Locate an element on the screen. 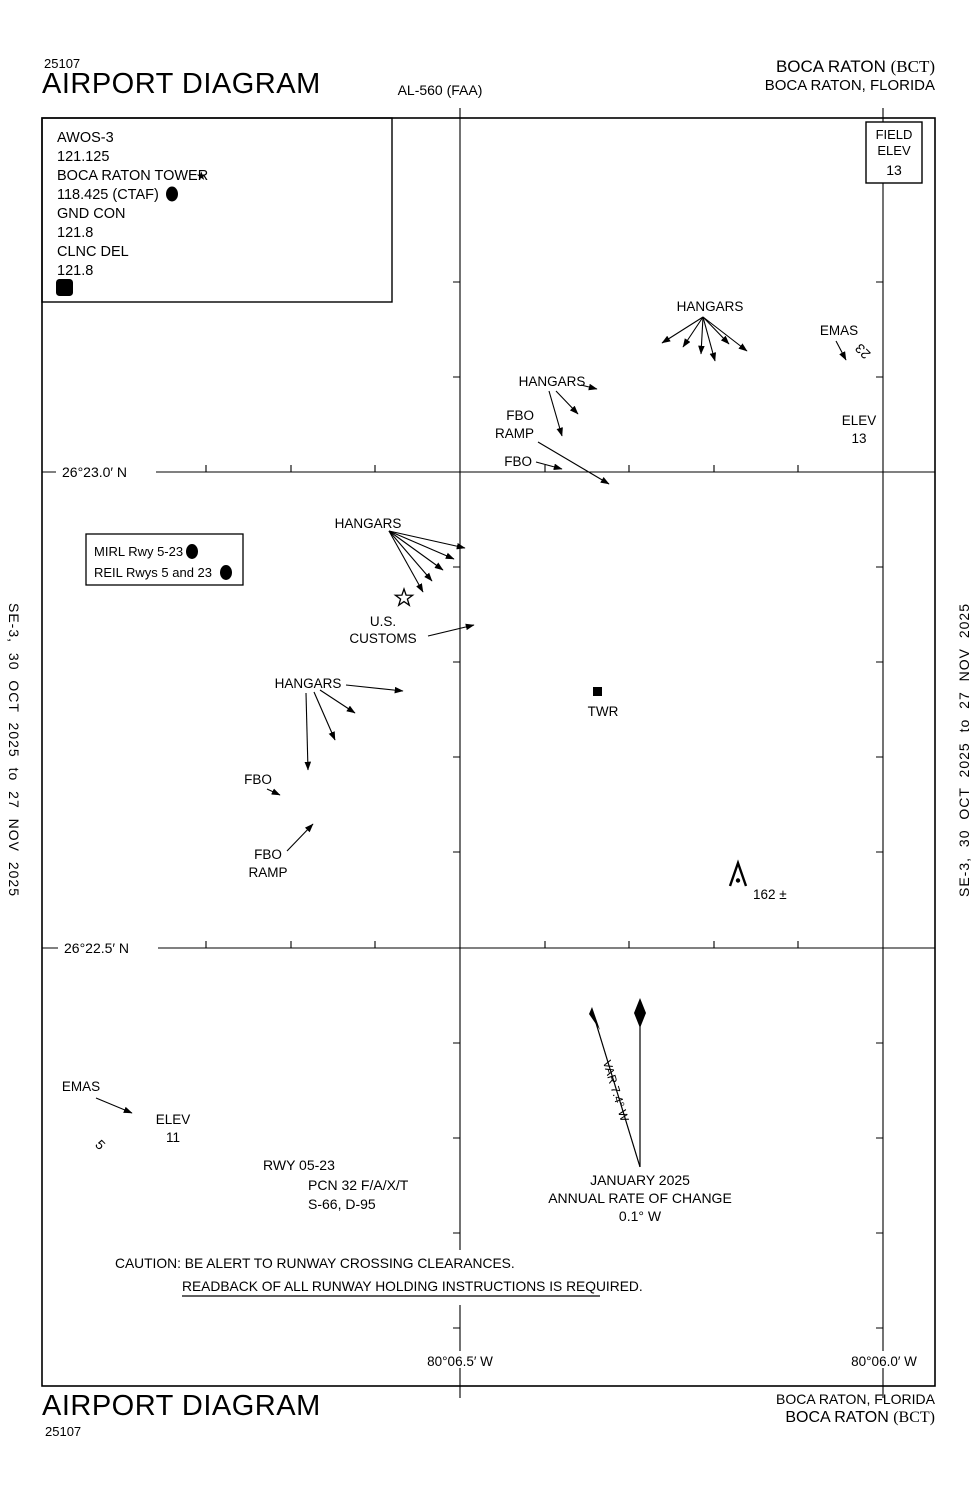 The width and height of the screenshot is (978, 1500). magnetic-north-line is located at coordinates (616, 1088).